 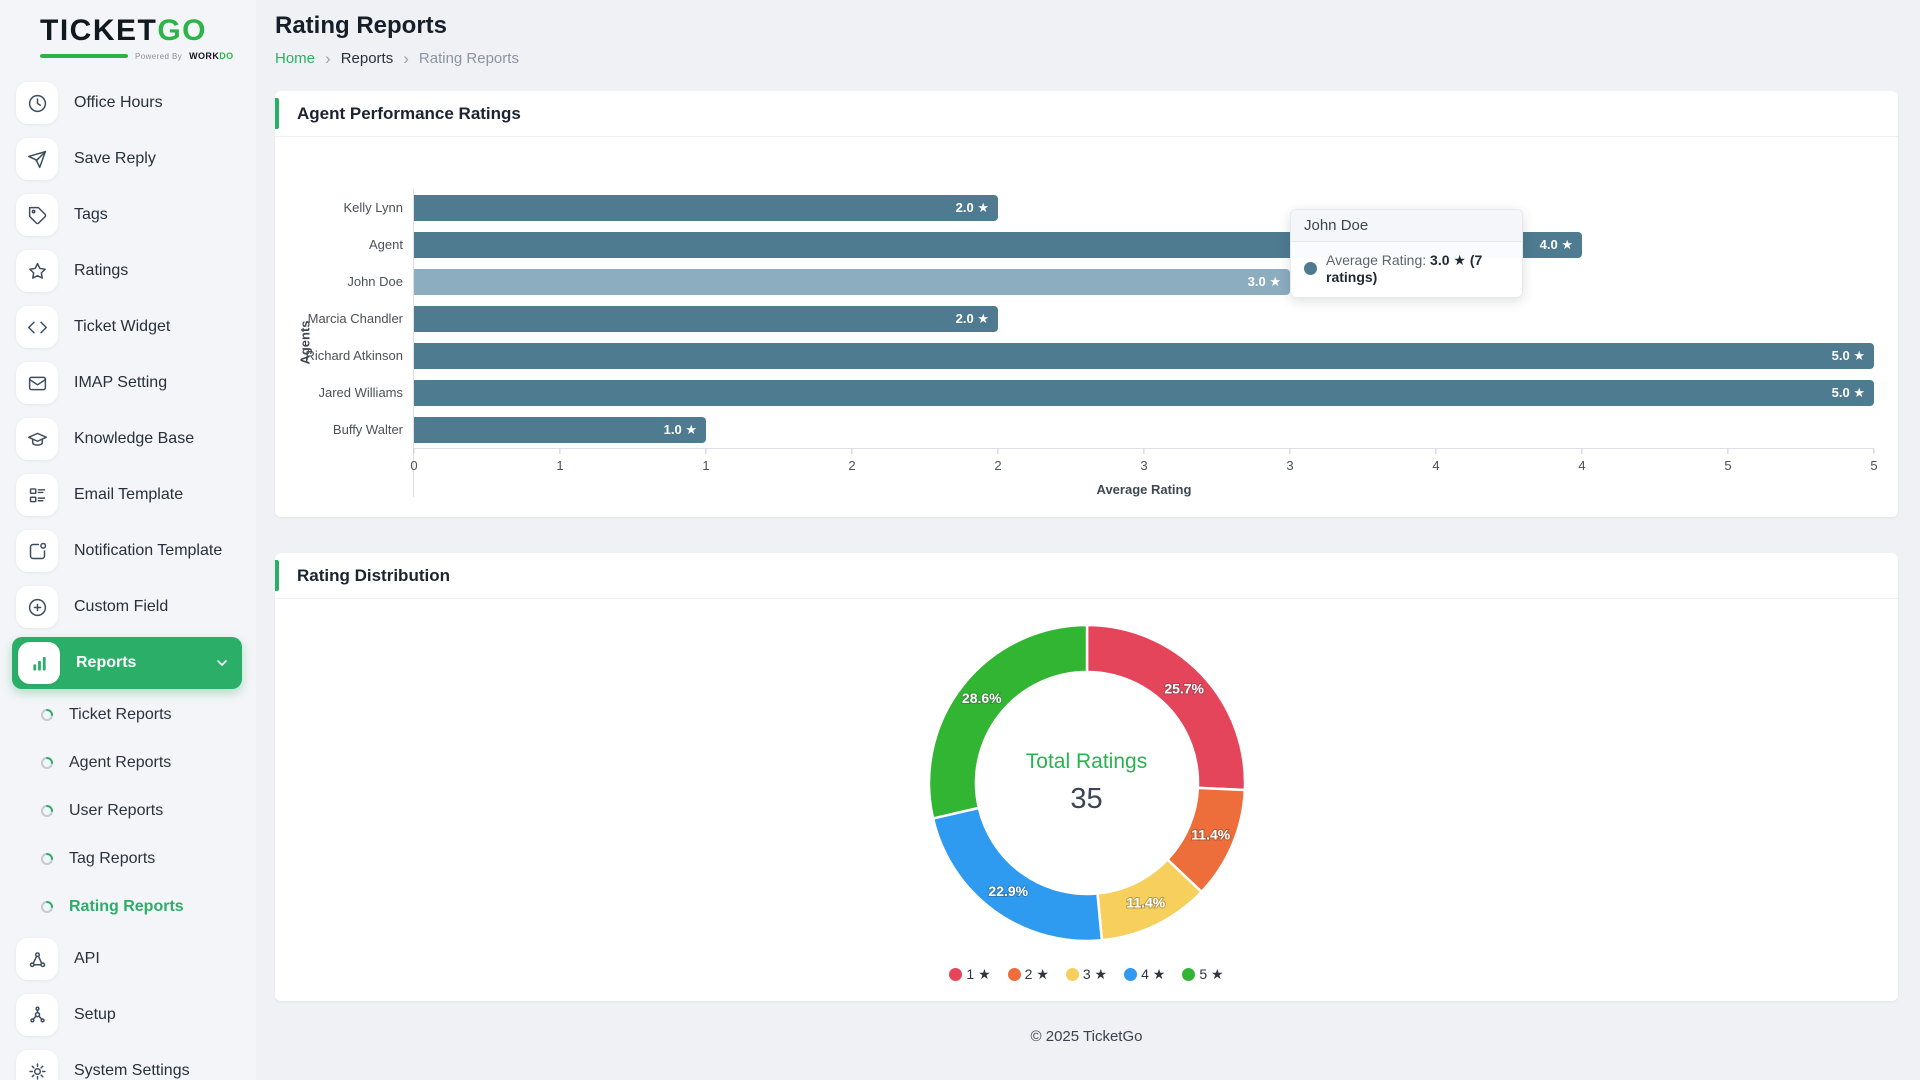 I want to click on sidebar-item-label: Email Template, so click(x=129, y=494).